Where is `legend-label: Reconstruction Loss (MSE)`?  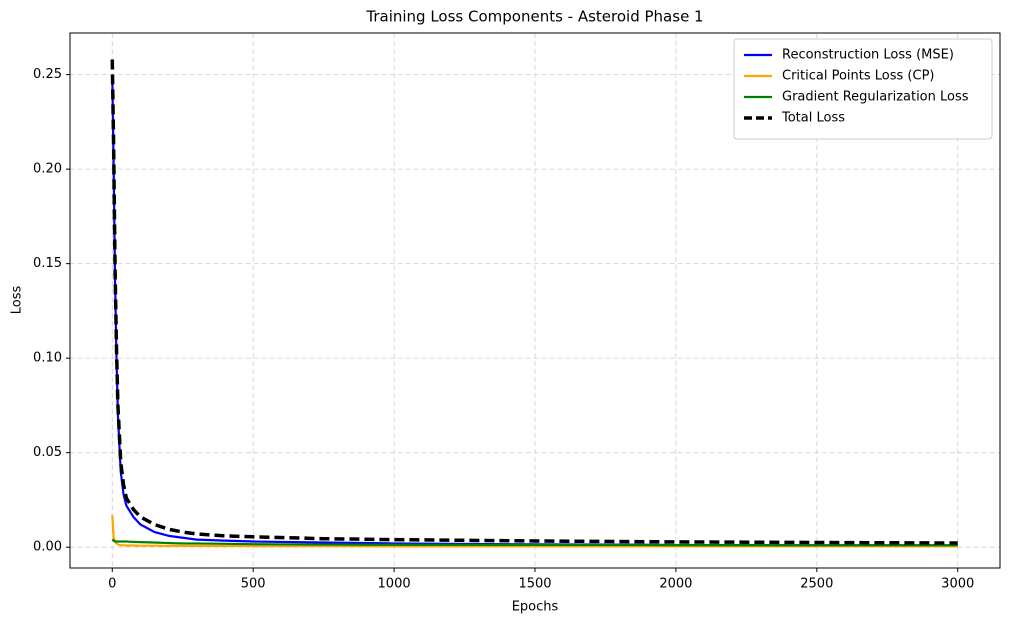
legend-label: Reconstruction Loss (MSE) is located at coordinates (868, 55).